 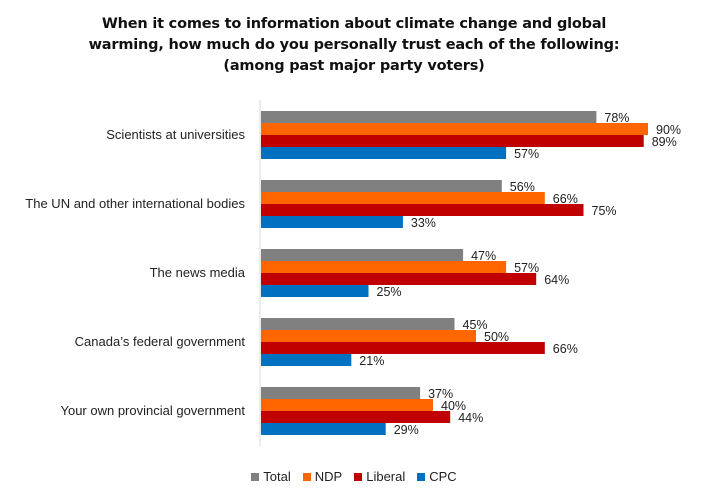 I want to click on bar-liberal-the-un-and-other-international-bodies, so click(x=422, y=210).